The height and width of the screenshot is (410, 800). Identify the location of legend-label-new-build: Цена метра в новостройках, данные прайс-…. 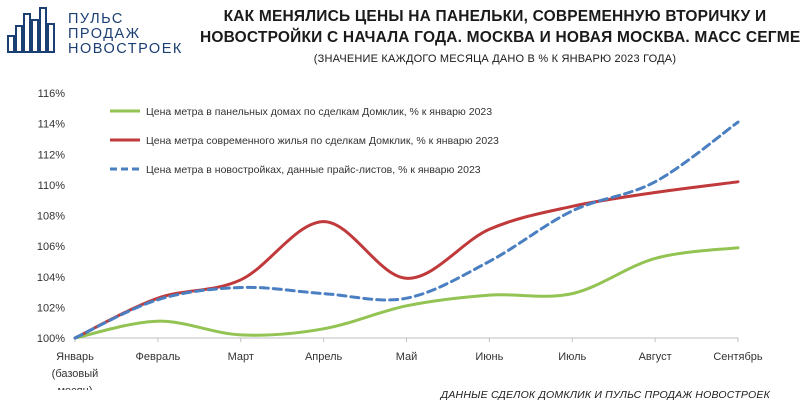
(313, 170).